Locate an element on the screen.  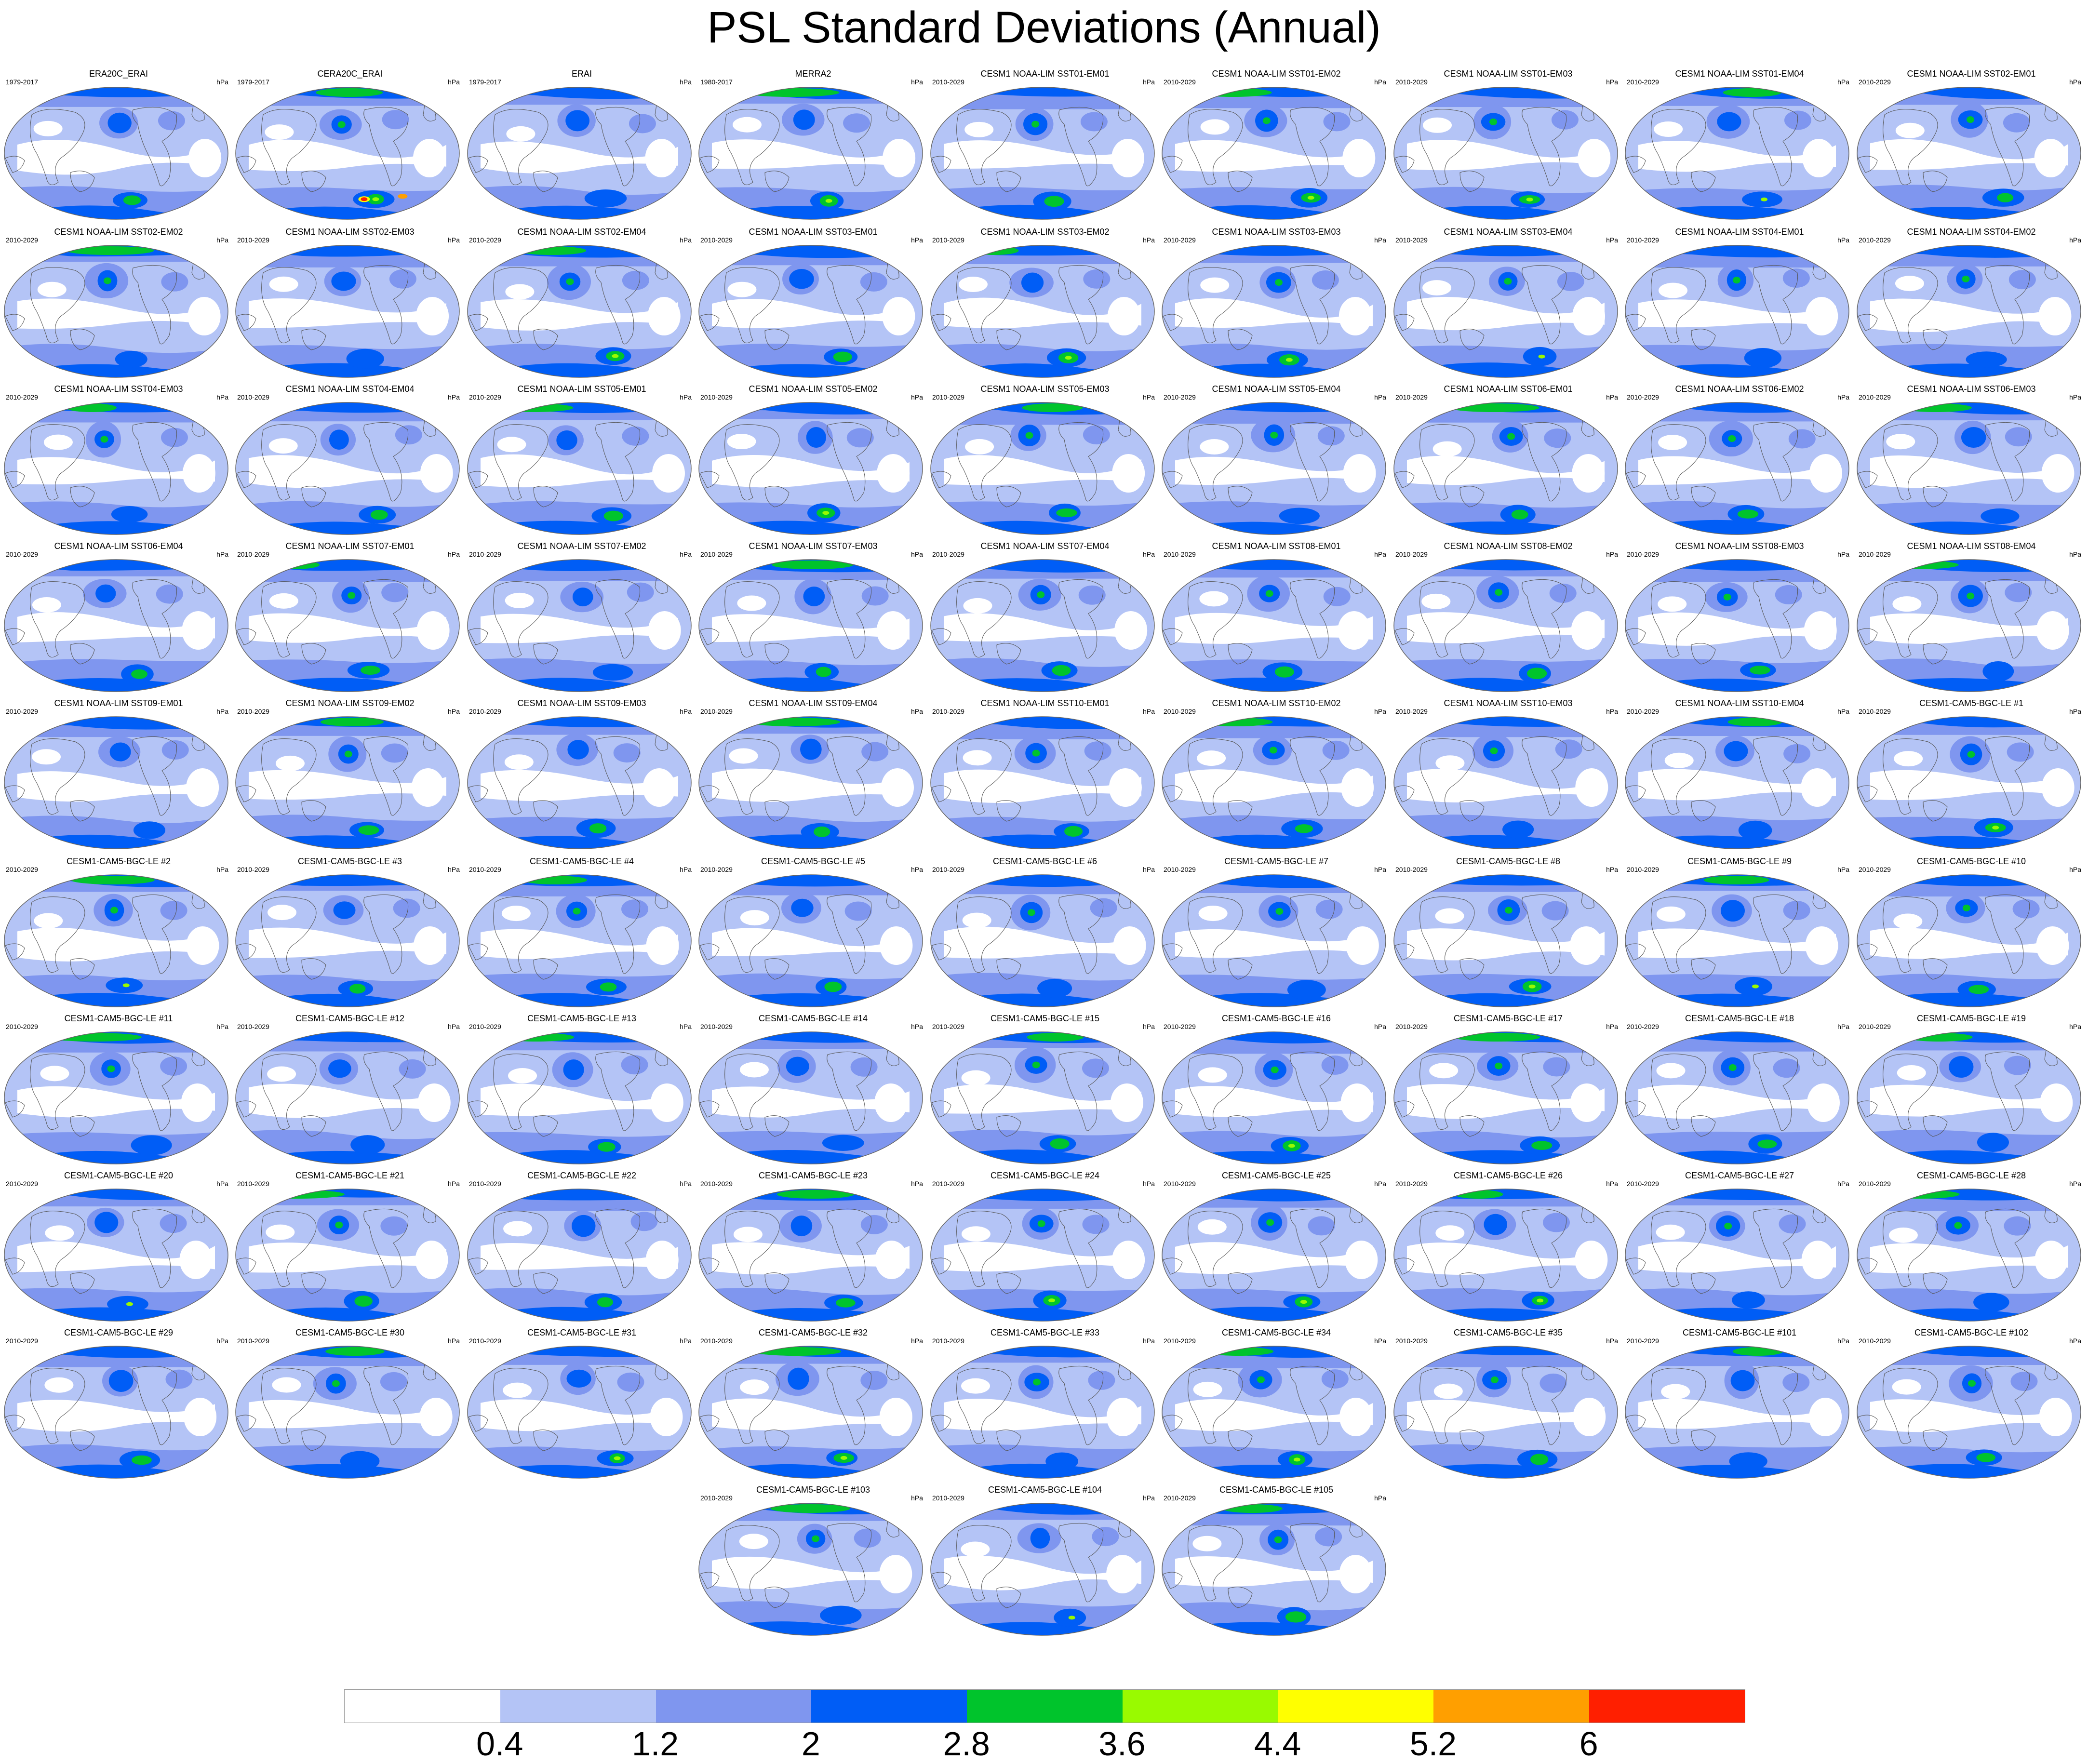
panel-title: CESM1-CAM5-BGC-LE #11 is located at coordinates (118, 1018).